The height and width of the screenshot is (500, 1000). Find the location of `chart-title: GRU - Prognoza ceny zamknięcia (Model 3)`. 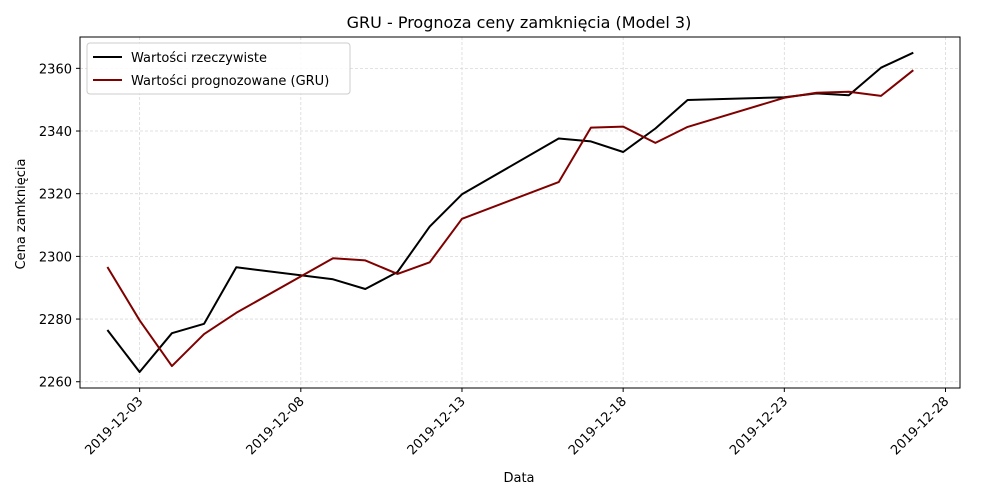

chart-title: GRU - Prognoza ceny zamknięcia (Model 3) is located at coordinates (519, 22).